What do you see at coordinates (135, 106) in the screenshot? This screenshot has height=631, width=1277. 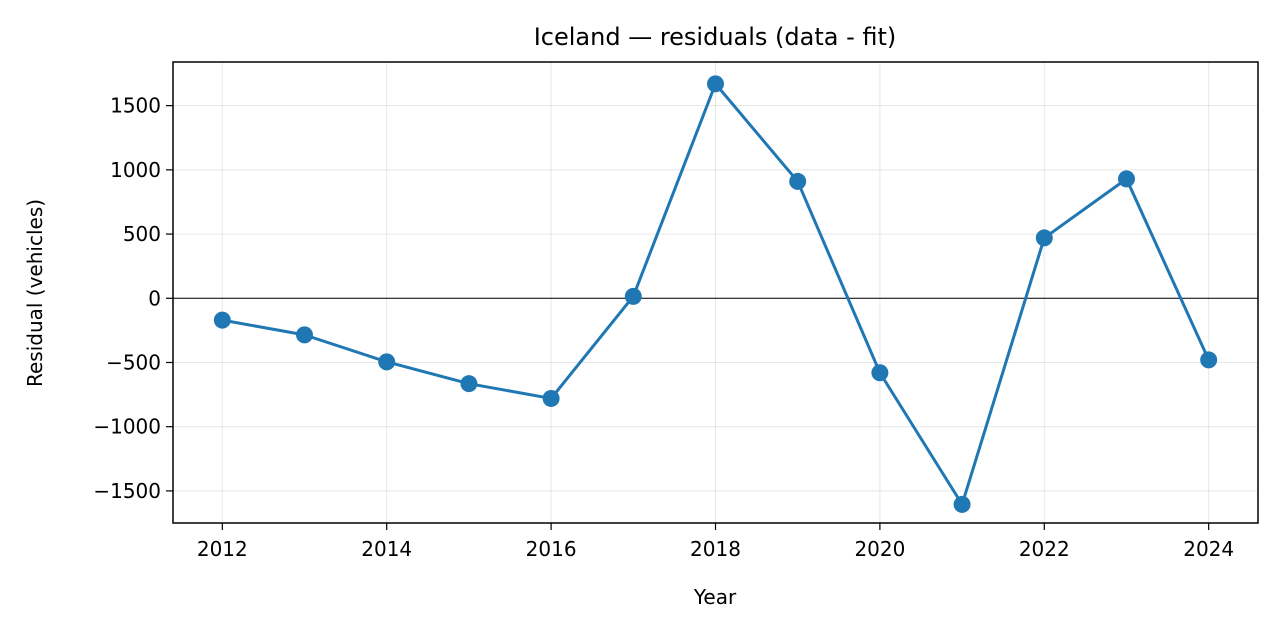 I see `y-tick-label: 1500` at bounding box center [135, 106].